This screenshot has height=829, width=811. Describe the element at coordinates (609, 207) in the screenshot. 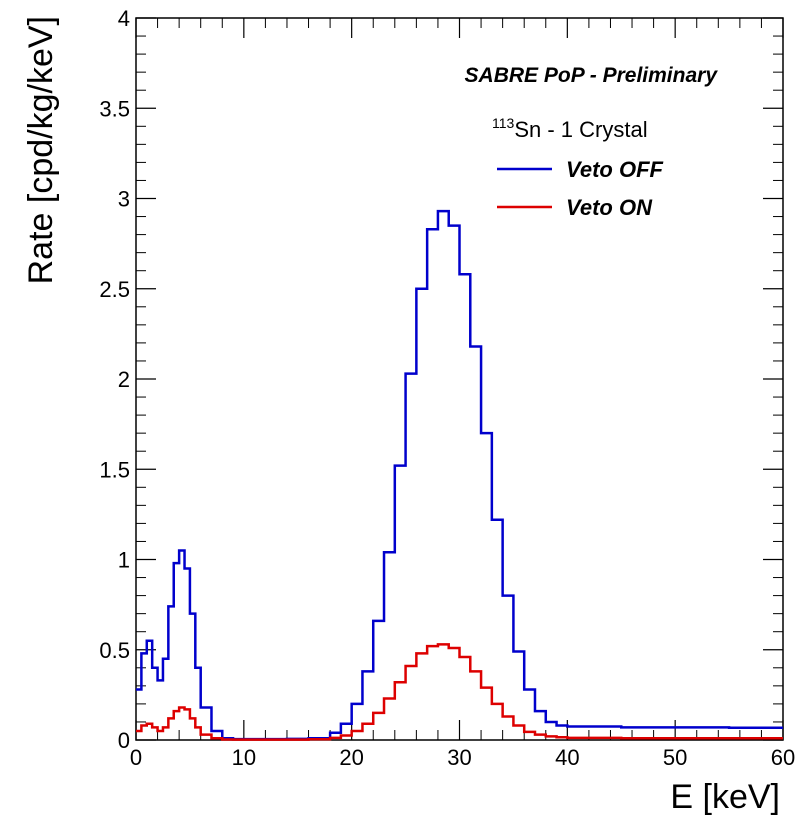

I see `legend-label-veto-on: Veto ON` at that location.